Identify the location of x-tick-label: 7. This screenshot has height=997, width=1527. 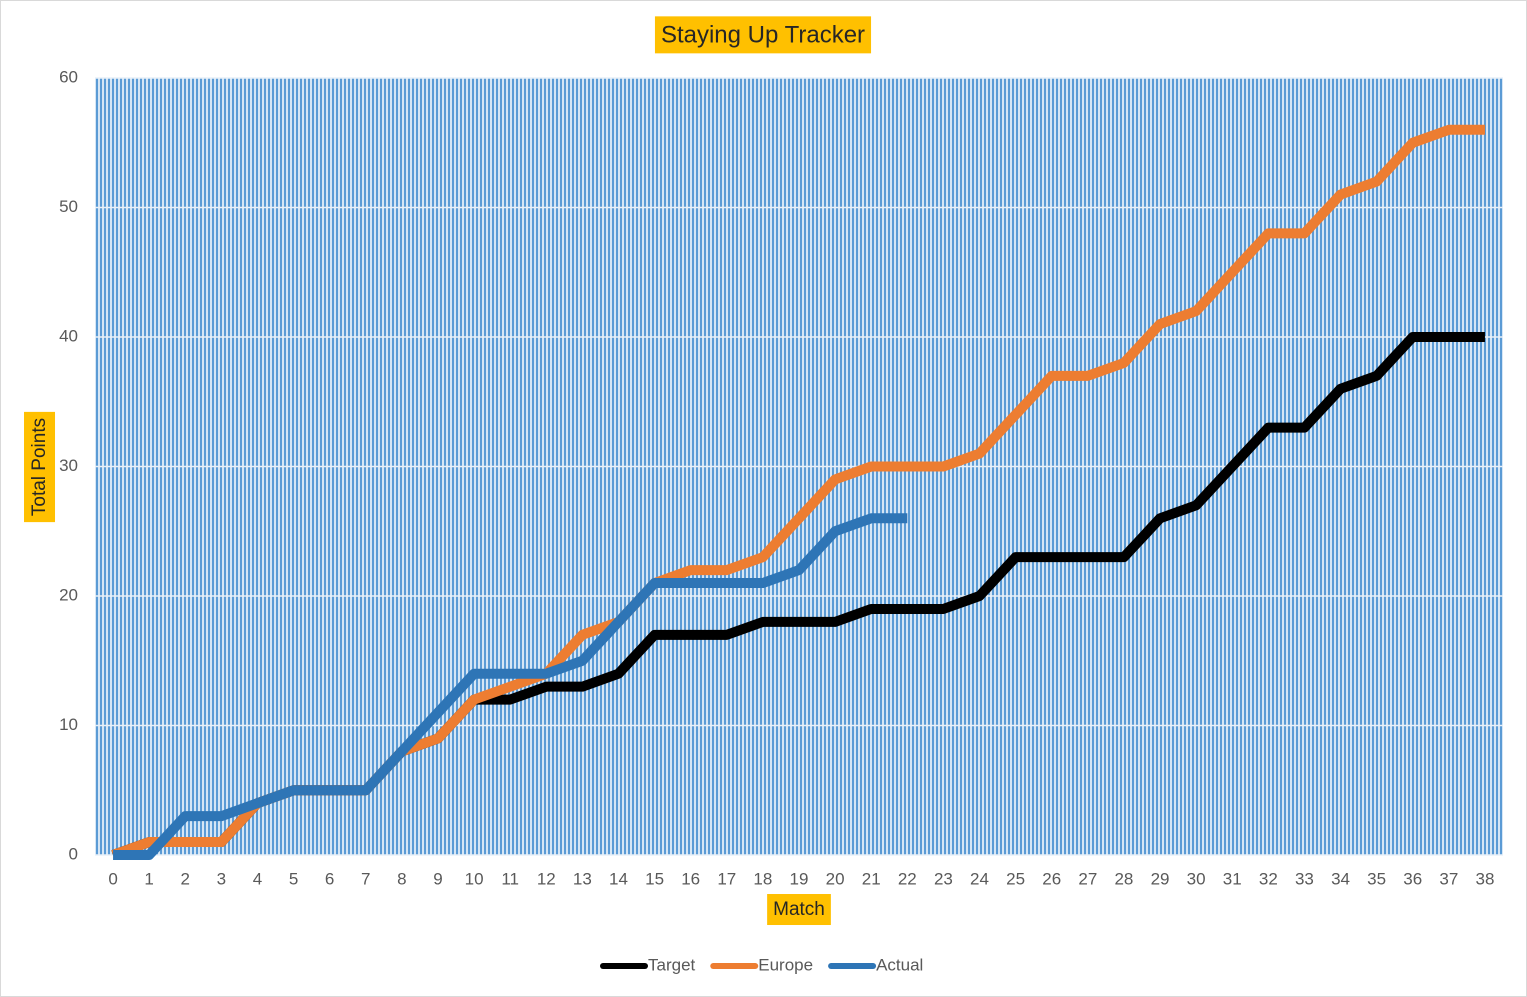
(365, 878).